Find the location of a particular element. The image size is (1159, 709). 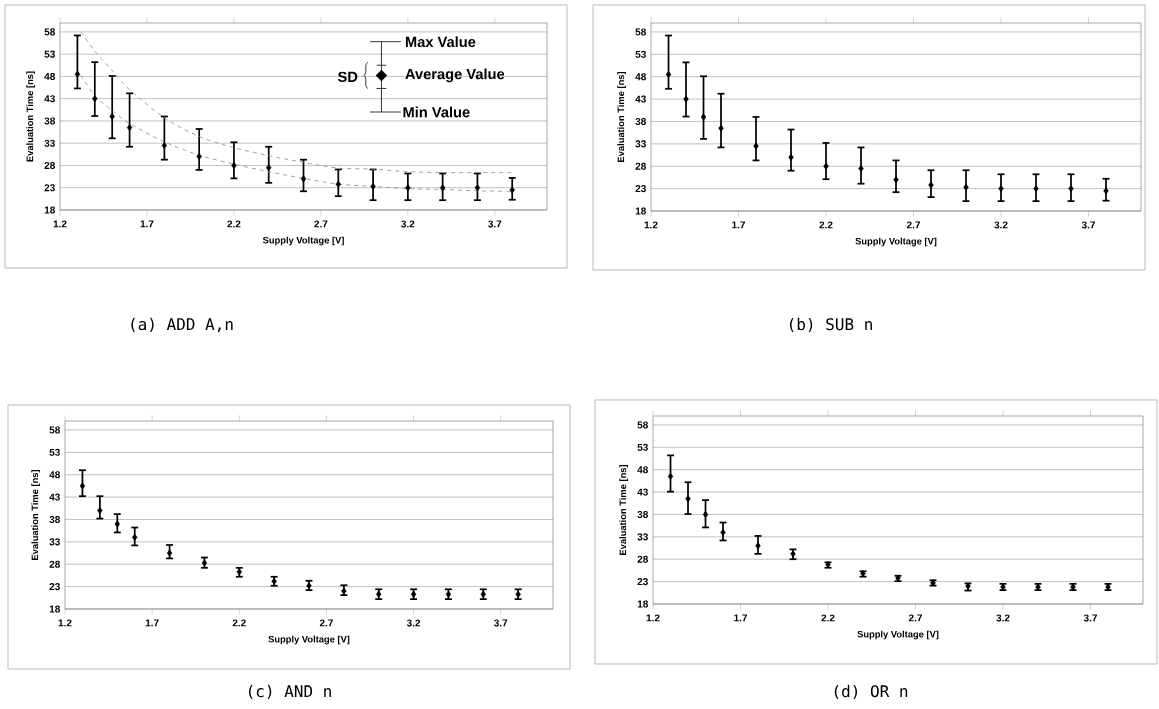

text: (b) SUB n is located at coordinates (830, 325).